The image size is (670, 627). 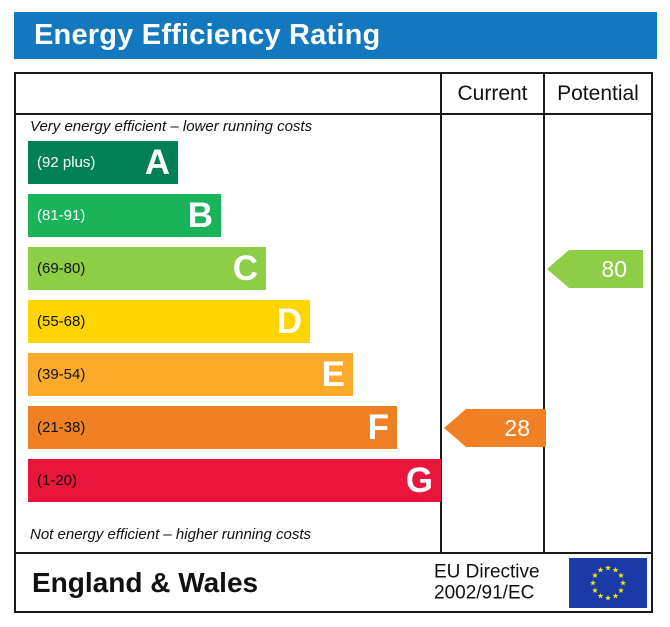 I want to click on band-range-d: (55-68), so click(x=61, y=321).